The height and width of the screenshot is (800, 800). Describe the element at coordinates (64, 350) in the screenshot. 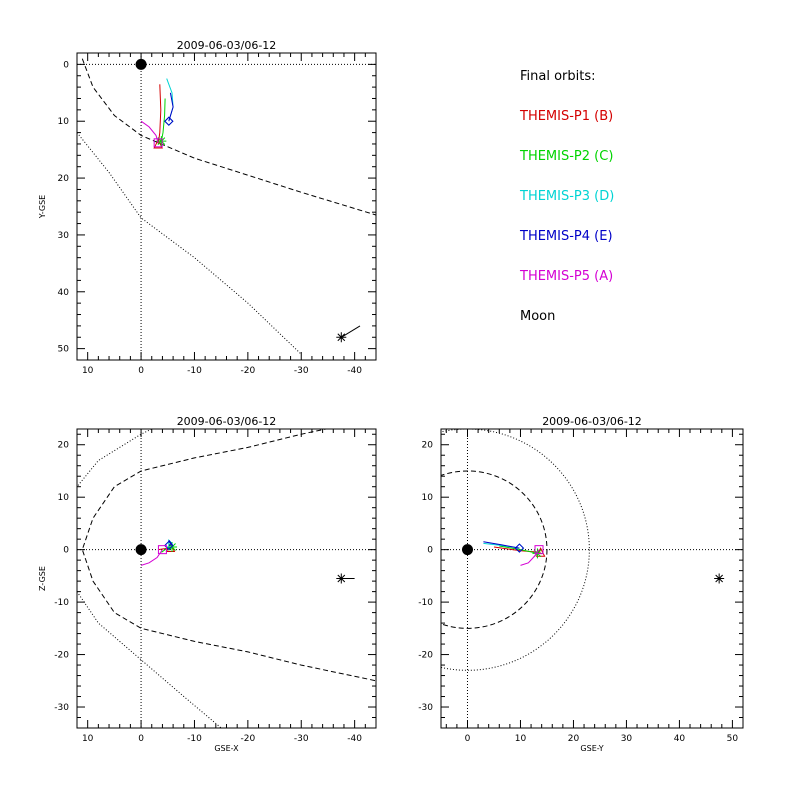

I see `panel-xy-ytick-label: 50` at that location.